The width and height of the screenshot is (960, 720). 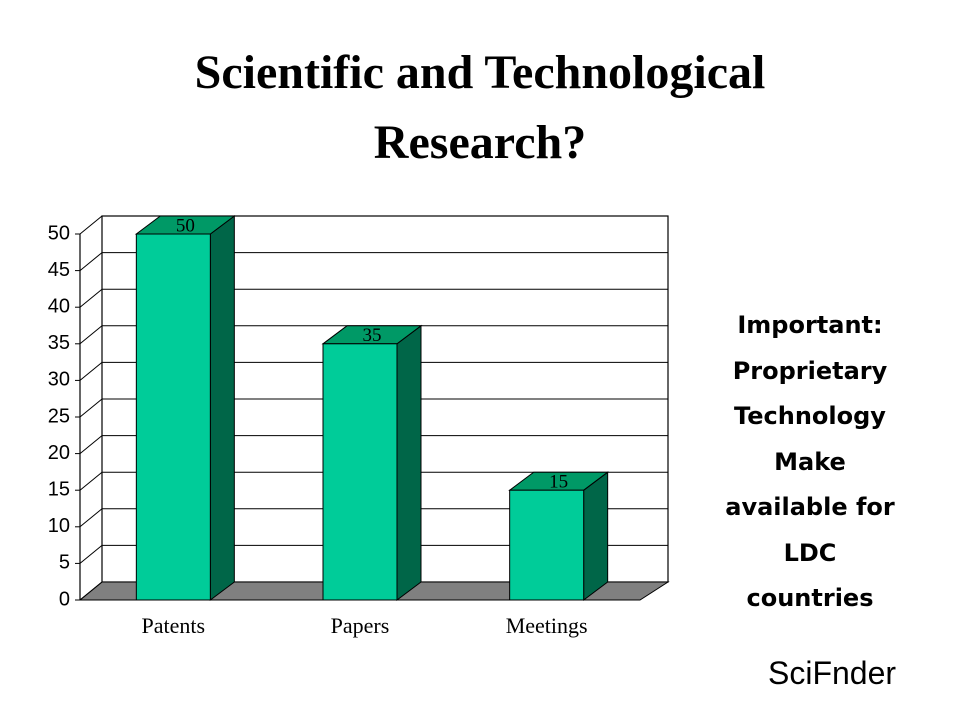 I want to click on y-tick-label: 25, so click(x=59, y=416).